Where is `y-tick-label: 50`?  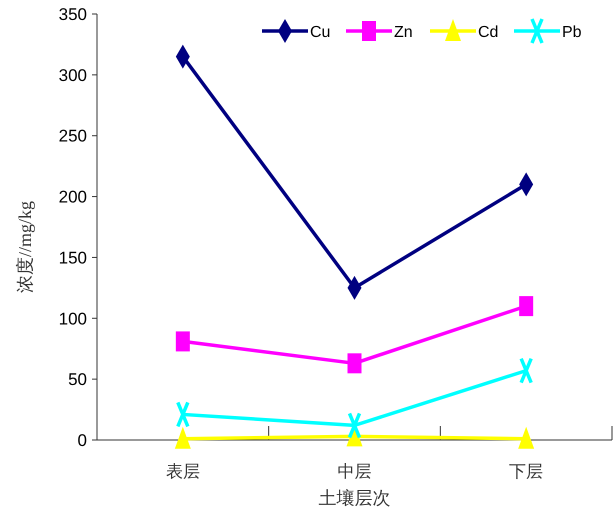 y-tick-label: 50 is located at coordinates (77, 380).